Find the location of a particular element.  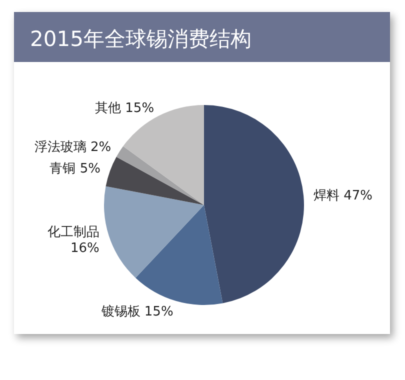

slice-label: 焊料 47% is located at coordinates (343, 196).